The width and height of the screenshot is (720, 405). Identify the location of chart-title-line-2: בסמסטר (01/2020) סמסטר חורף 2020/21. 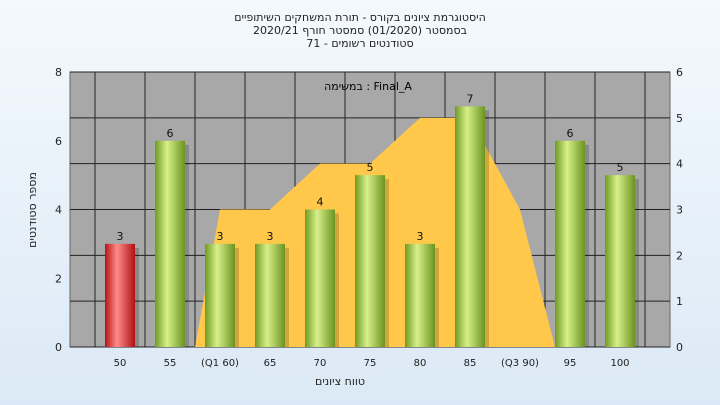
(360, 30).